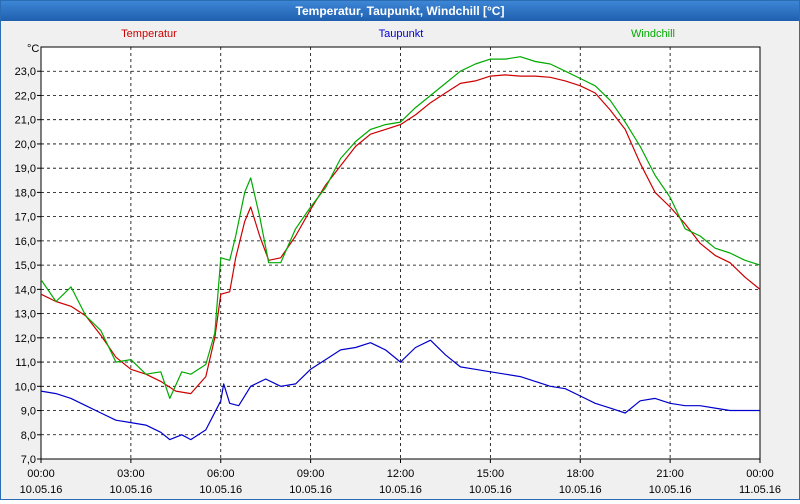 This screenshot has width=800, height=504. Describe the element at coordinates (149, 34) in the screenshot. I see `legend-item-temperatur: Temperatur` at that location.